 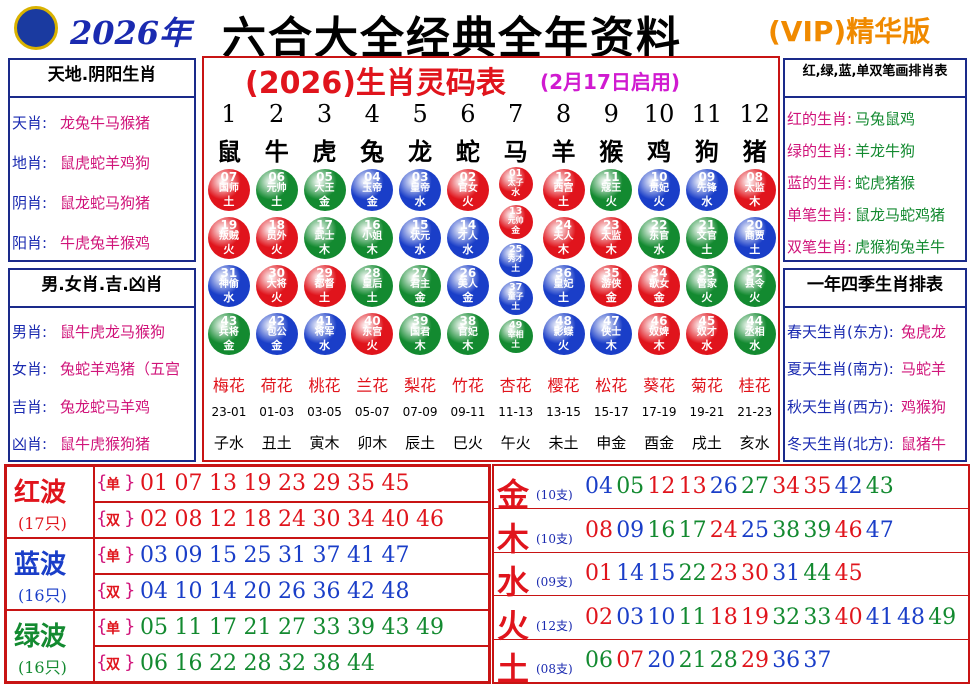 I want to click on table-title: (2026)生肖灵码表, so click(x=375, y=83).